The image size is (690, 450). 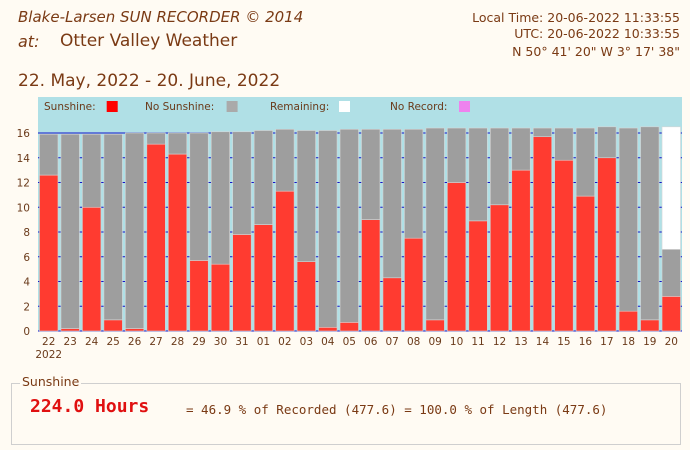 I want to click on x-tick-label: 15, so click(x=563, y=342).